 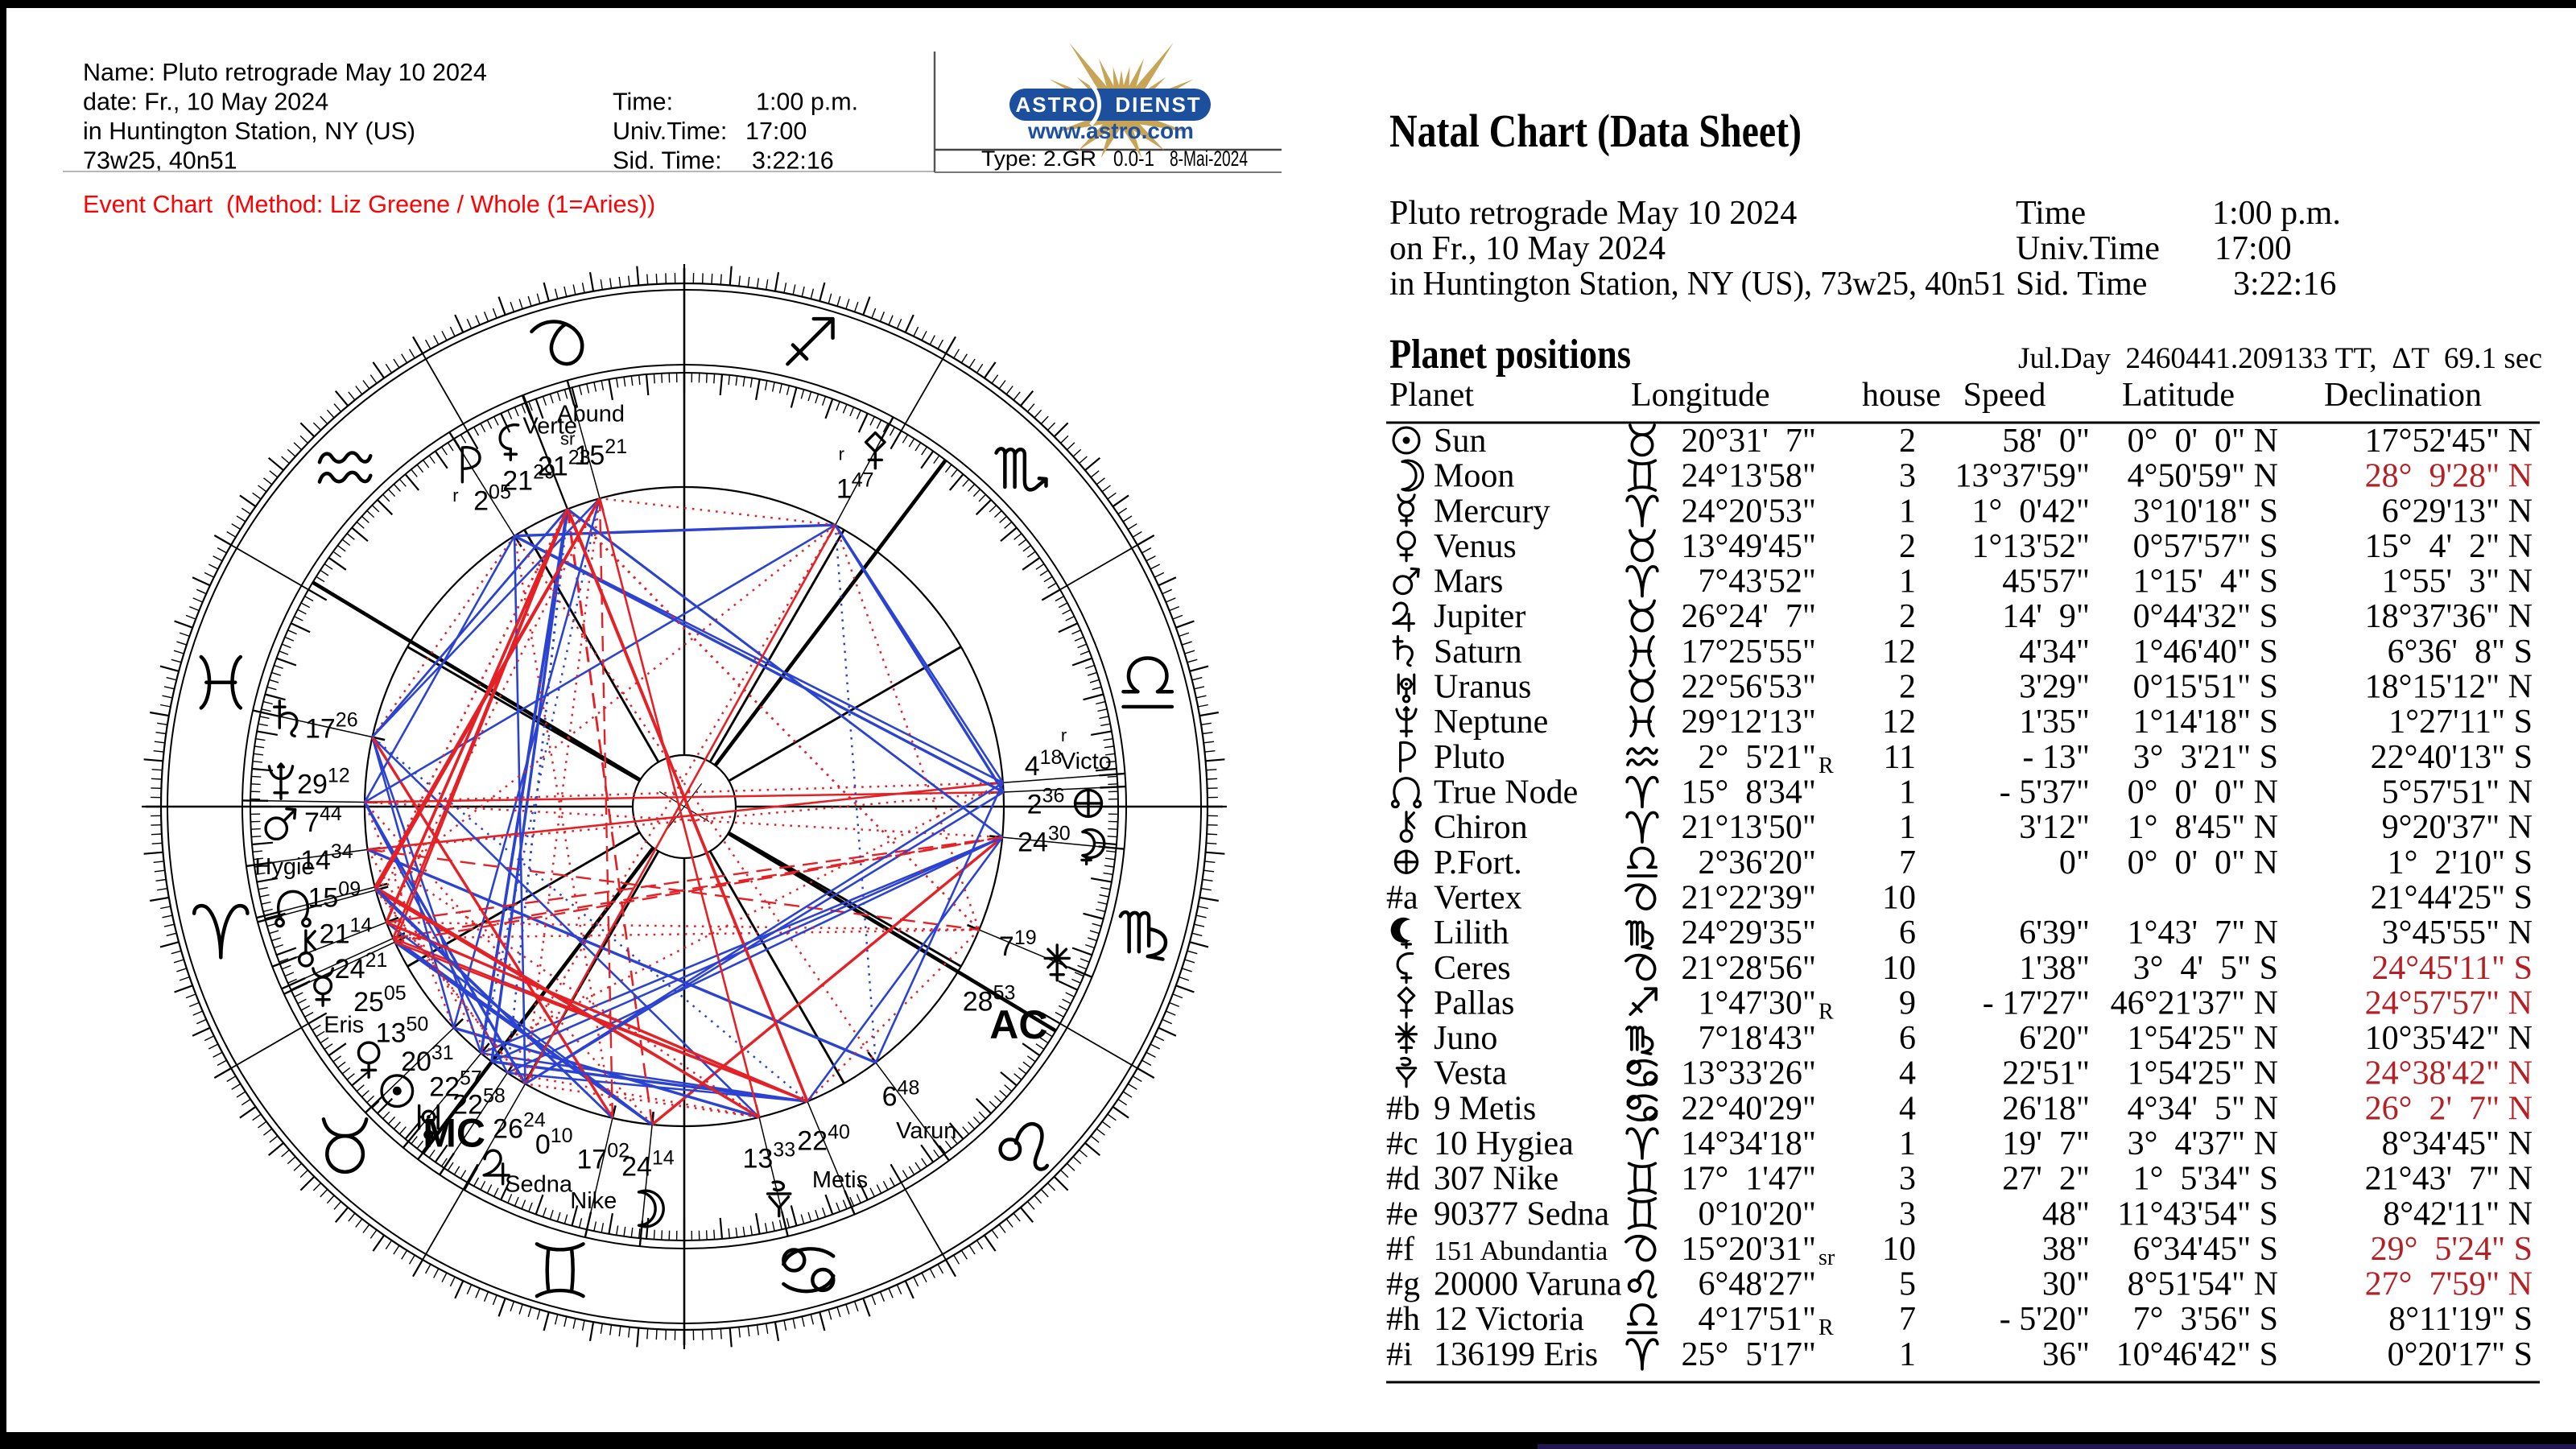 What do you see at coordinates (1907, 1003) in the screenshot?
I see `svg-text: 9` at bounding box center [1907, 1003].